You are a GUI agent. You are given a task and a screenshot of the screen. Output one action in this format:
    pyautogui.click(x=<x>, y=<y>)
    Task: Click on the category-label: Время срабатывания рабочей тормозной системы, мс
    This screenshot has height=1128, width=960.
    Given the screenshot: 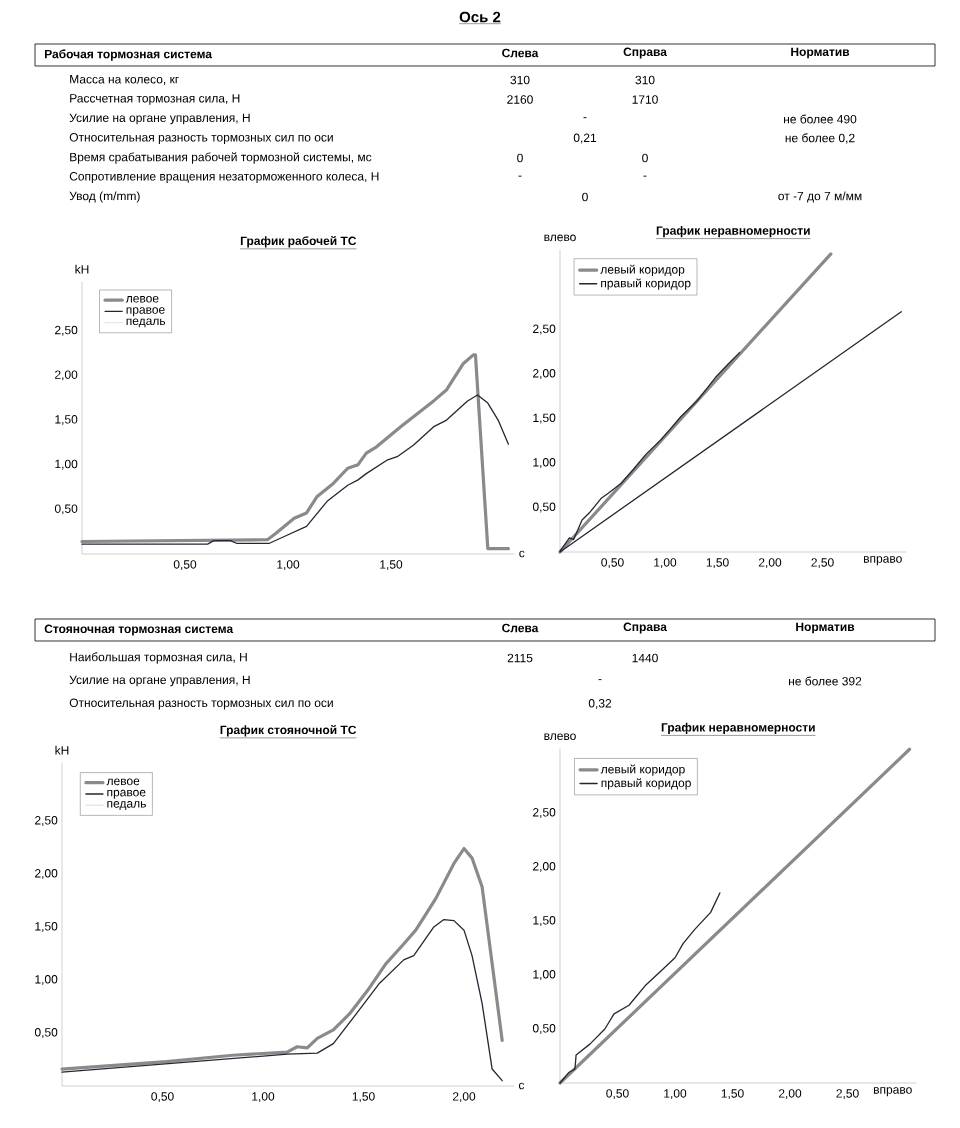 What is the action you would take?
    pyautogui.click(x=221, y=158)
    